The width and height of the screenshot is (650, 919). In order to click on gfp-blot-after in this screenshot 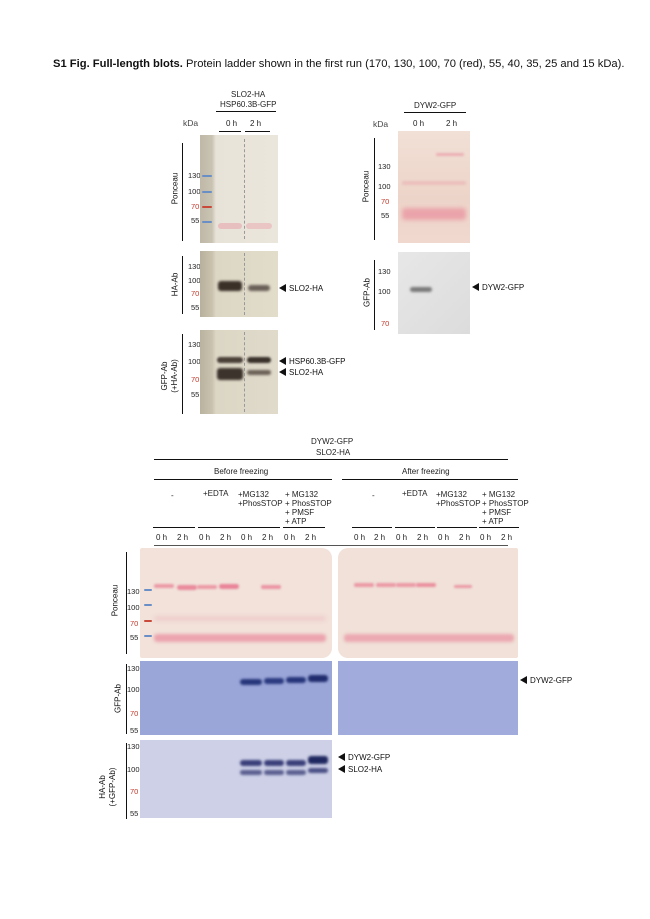, I will do `click(428, 698)`.